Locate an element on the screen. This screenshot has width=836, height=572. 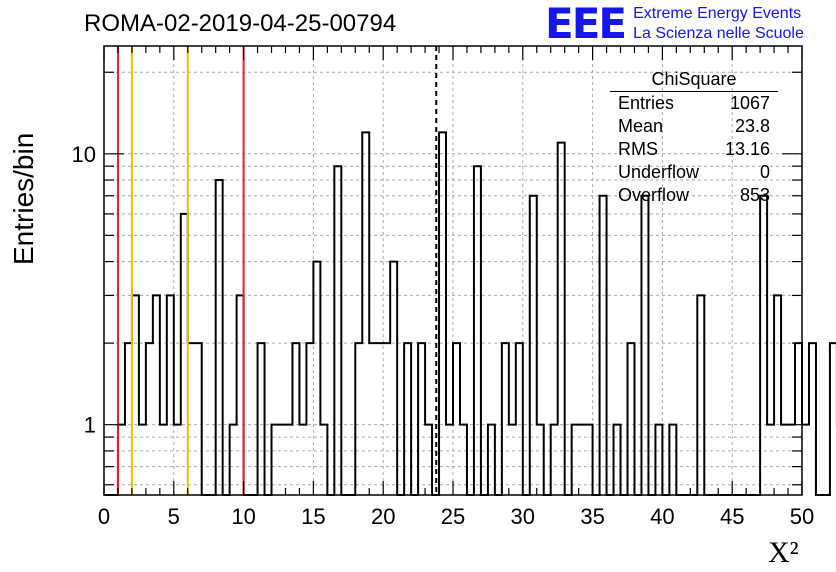
logo-line-2: La Scienza nelle Scuole is located at coordinates (718, 33).